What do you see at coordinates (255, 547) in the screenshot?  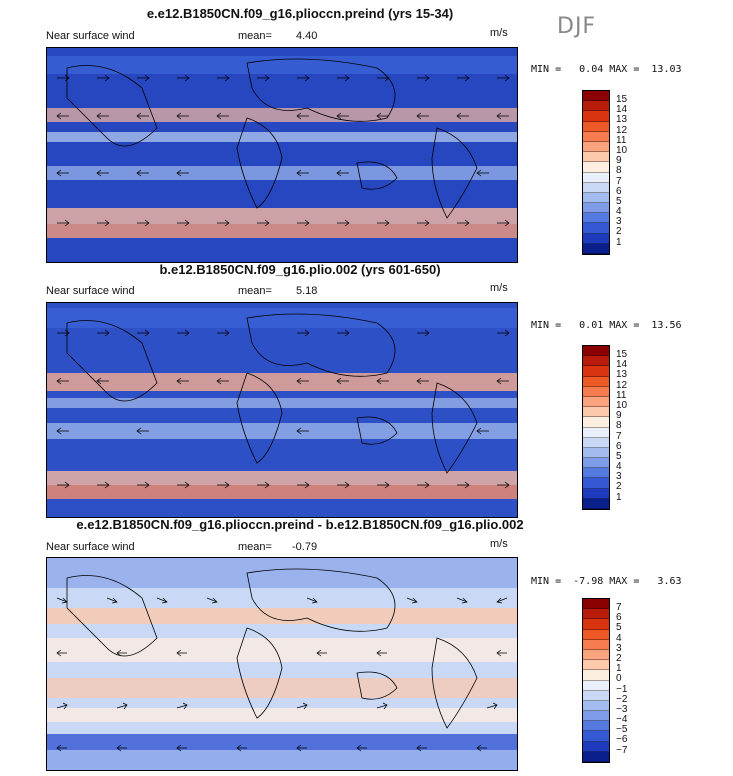 I see `panel-3-mean-label: mean=` at bounding box center [255, 547].